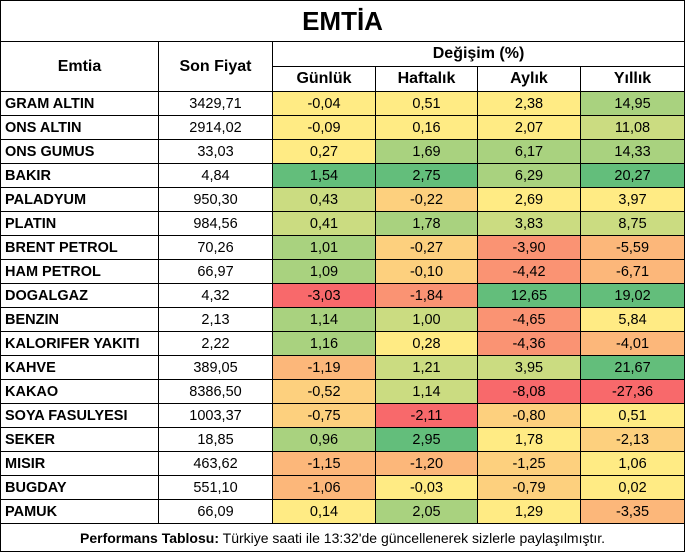 The height and width of the screenshot is (552, 685). Describe the element at coordinates (632, 487) in the screenshot. I see `yearly-change: 0,02` at that location.